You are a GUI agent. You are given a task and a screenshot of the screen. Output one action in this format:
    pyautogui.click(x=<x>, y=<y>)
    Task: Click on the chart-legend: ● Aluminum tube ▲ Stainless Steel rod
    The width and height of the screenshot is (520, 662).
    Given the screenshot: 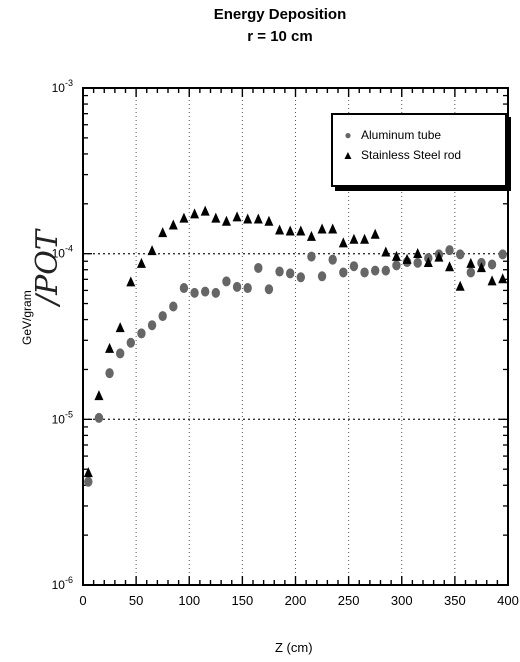 What is the action you would take?
    pyautogui.click(x=419, y=150)
    